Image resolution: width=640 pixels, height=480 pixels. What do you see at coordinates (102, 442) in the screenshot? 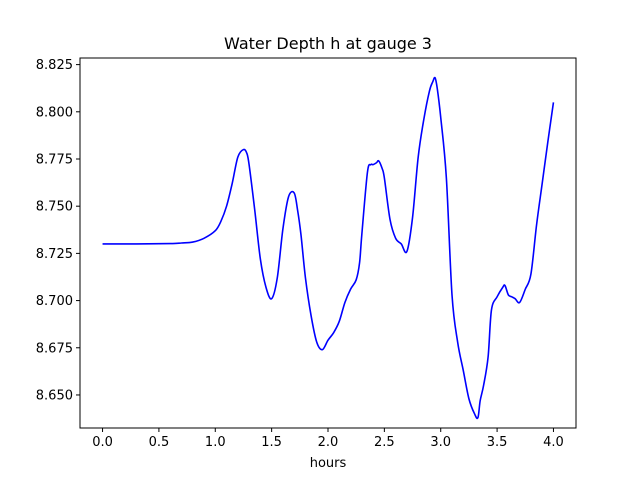
I see `x-tick-label: 0.0` at bounding box center [102, 442].